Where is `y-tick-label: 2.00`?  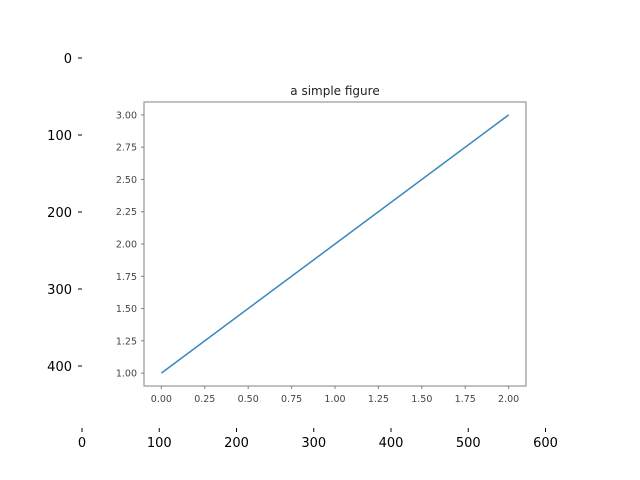 y-tick-label: 2.00 is located at coordinates (126, 245).